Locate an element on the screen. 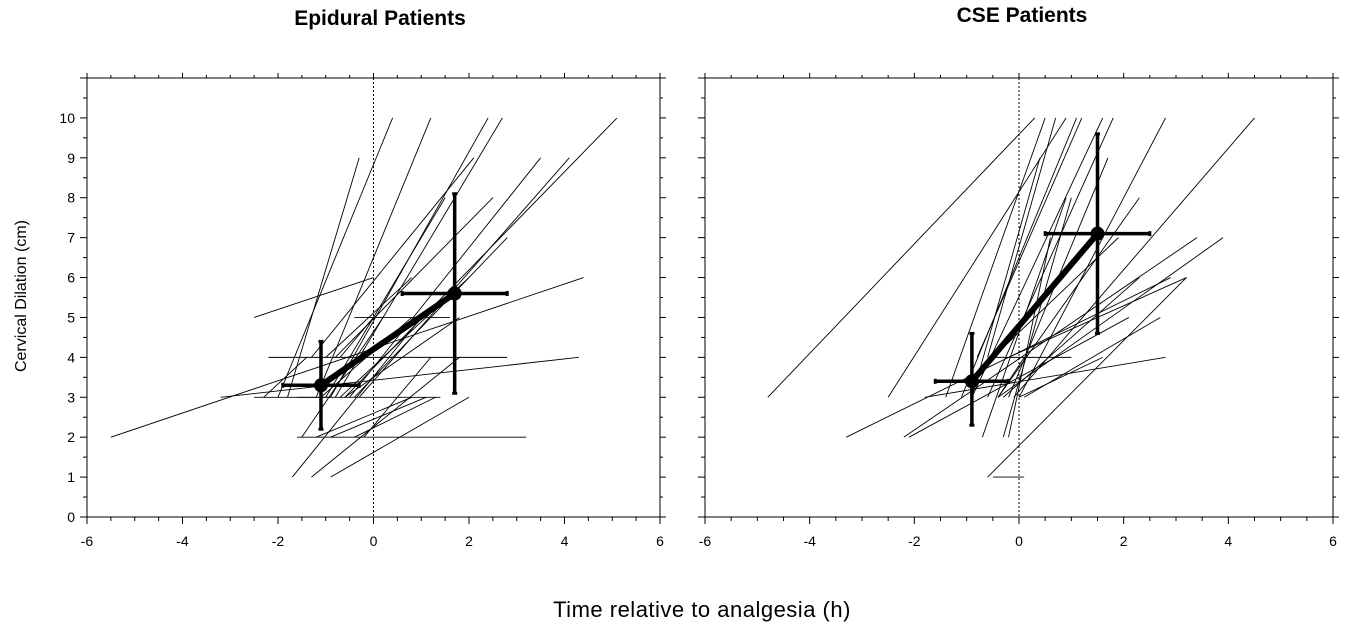 This screenshot has height=625, width=1346. y-tick-label: 5 is located at coordinates (71, 317).